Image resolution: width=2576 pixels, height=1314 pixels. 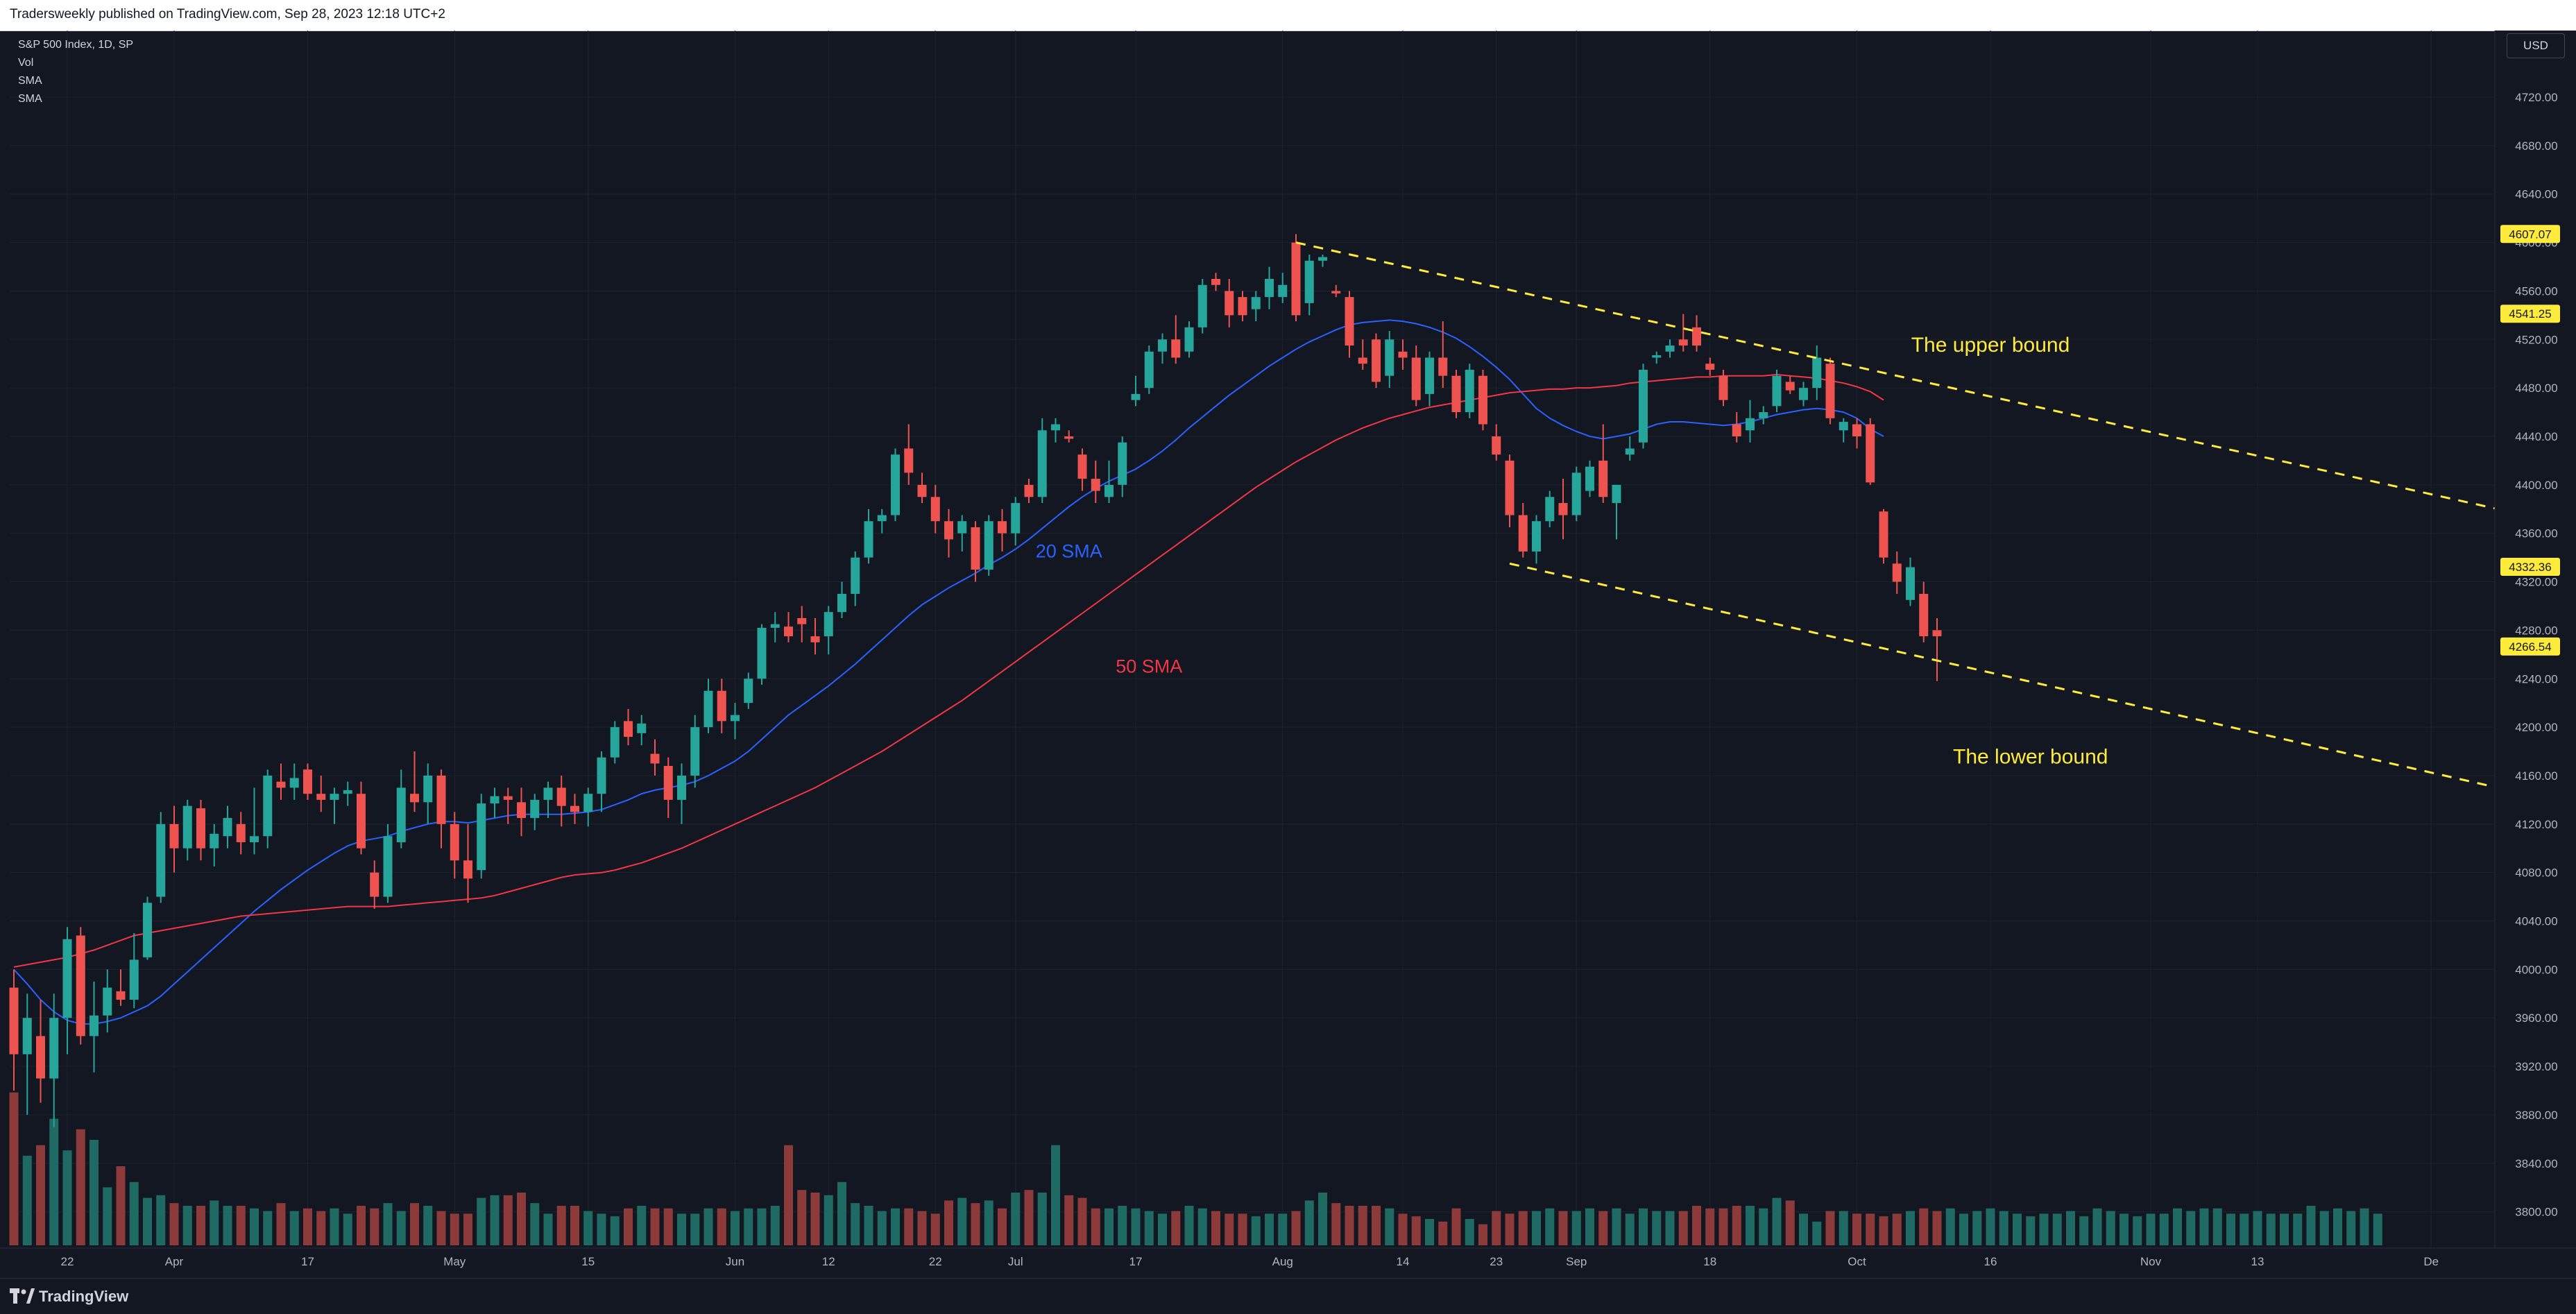 I want to click on currency-button: USD, so click(x=2536, y=45).